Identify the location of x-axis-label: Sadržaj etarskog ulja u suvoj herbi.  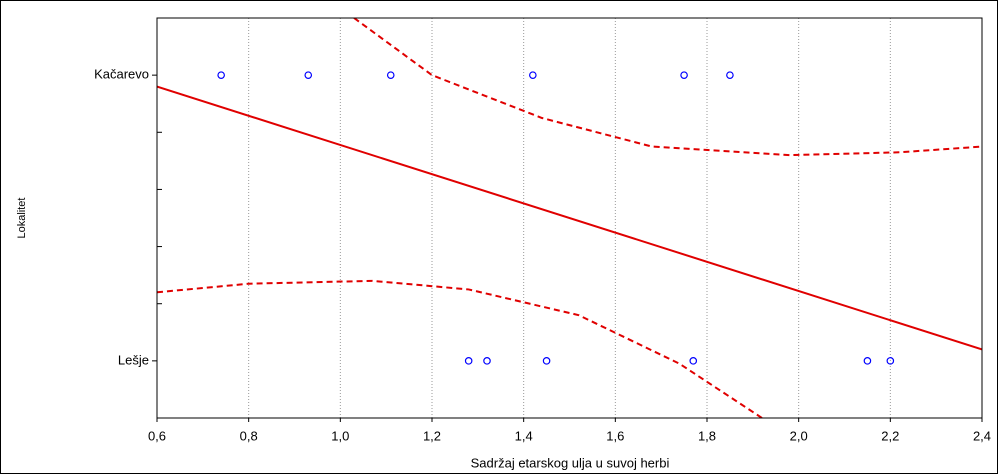
(570, 462).